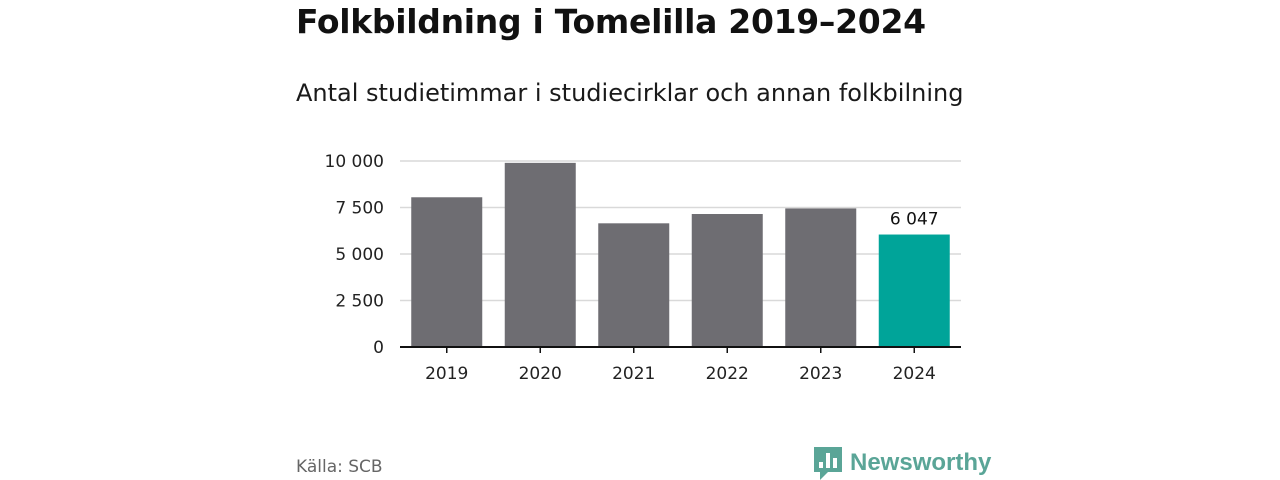 This screenshot has width=1280, height=480. Describe the element at coordinates (633, 374) in the screenshot. I see `x-tick-label: 2021` at that location.